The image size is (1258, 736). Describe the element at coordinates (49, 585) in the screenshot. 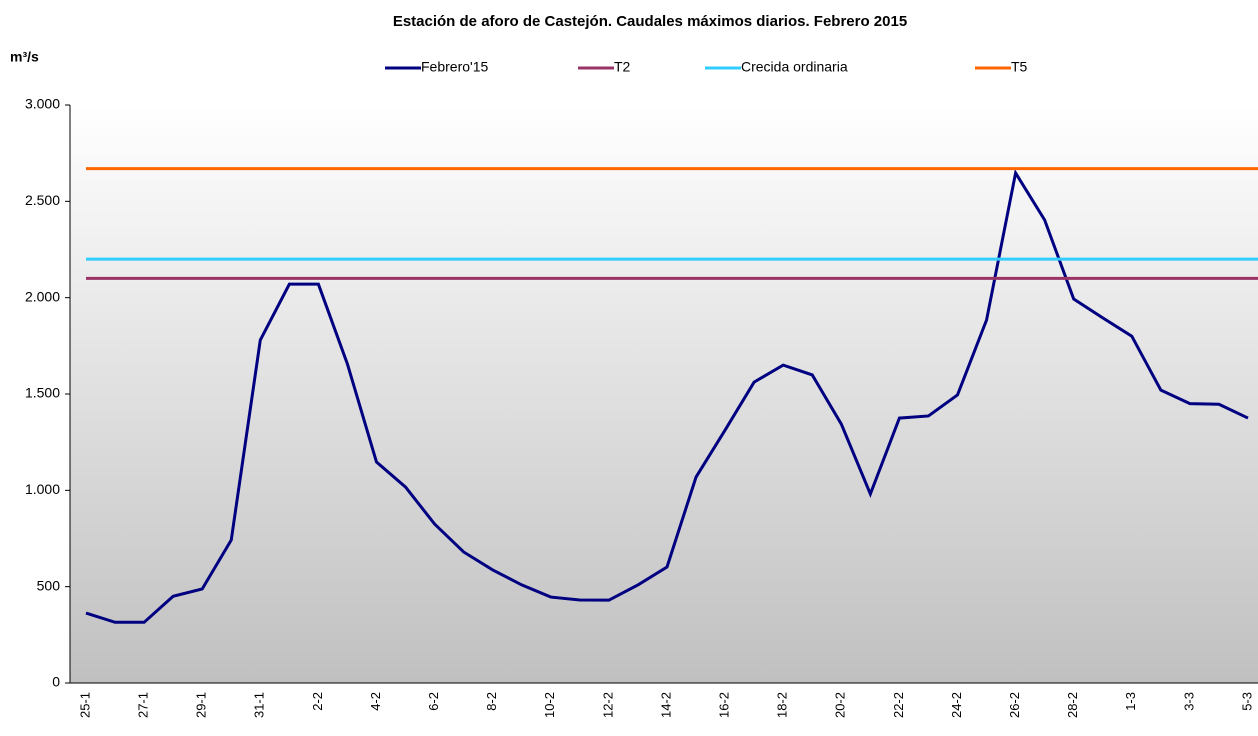

I see `y-tick-label: 500` at that location.